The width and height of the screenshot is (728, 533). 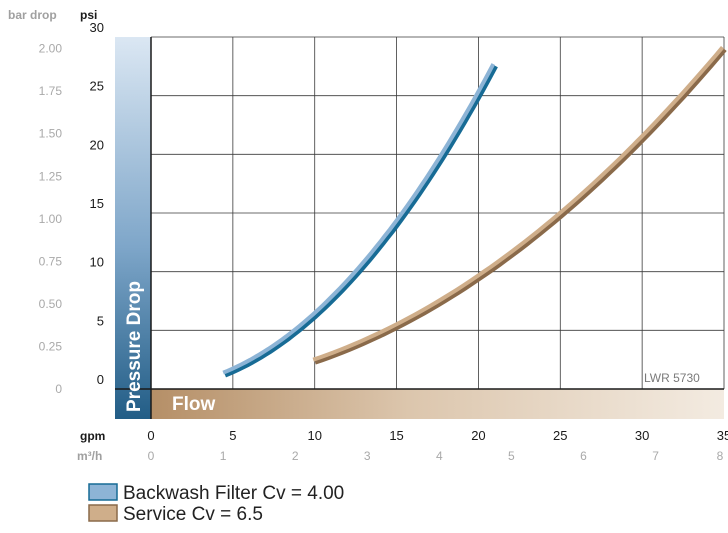 What do you see at coordinates (437, 404) in the screenshot?
I see `flow-band` at bounding box center [437, 404].